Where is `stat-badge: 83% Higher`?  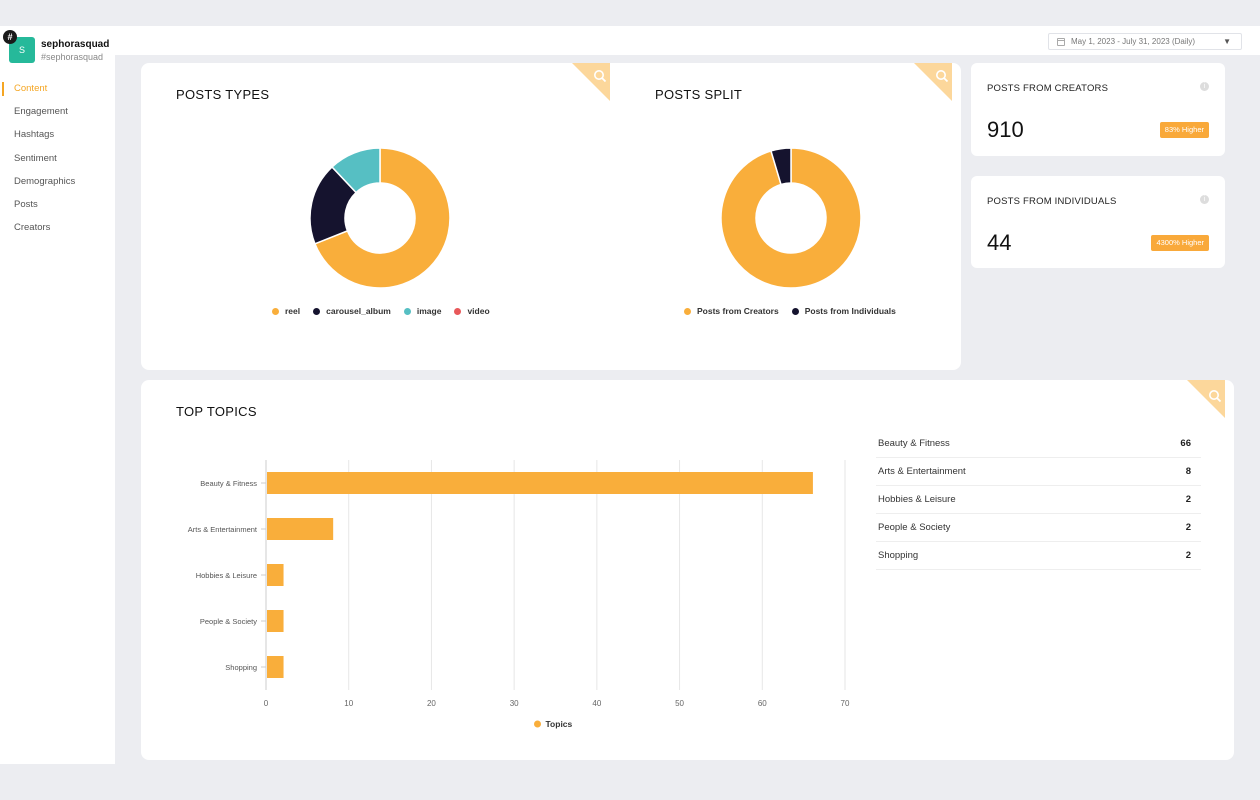 stat-badge: 83% Higher is located at coordinates (1184, 130).